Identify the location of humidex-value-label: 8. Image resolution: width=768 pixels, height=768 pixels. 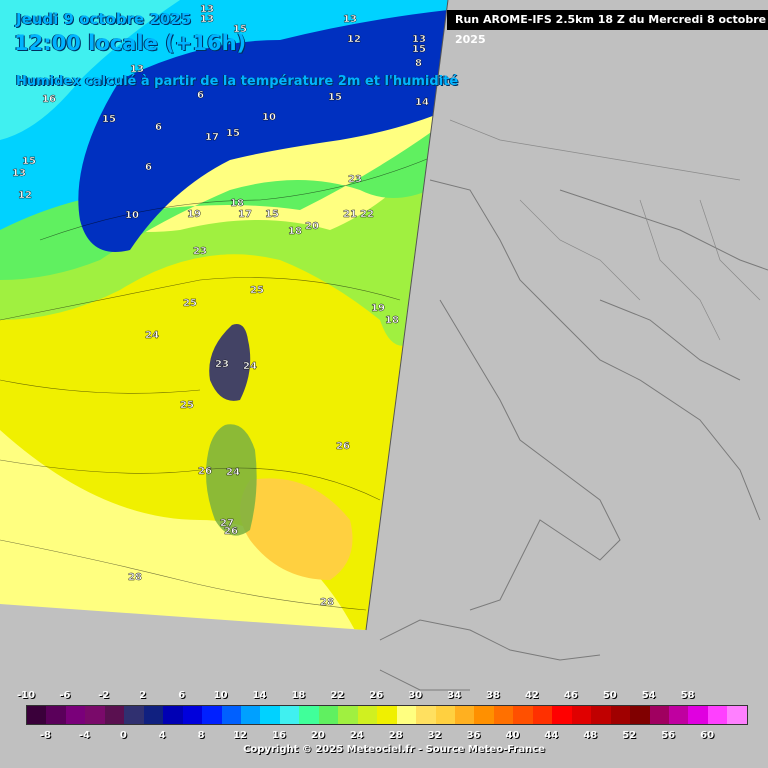
(418, 63).